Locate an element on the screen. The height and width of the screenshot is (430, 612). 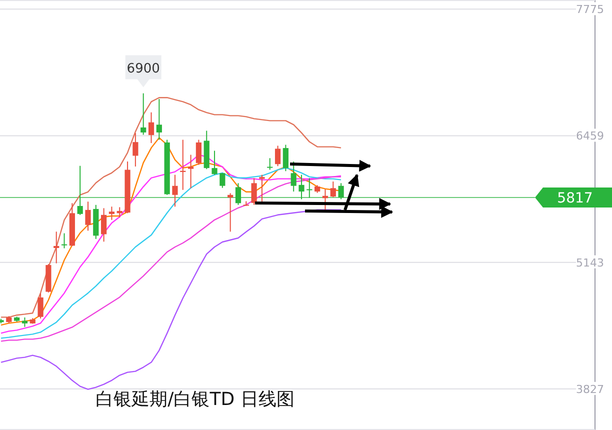
ytick: 3827 is located at coordinates (590, 389).